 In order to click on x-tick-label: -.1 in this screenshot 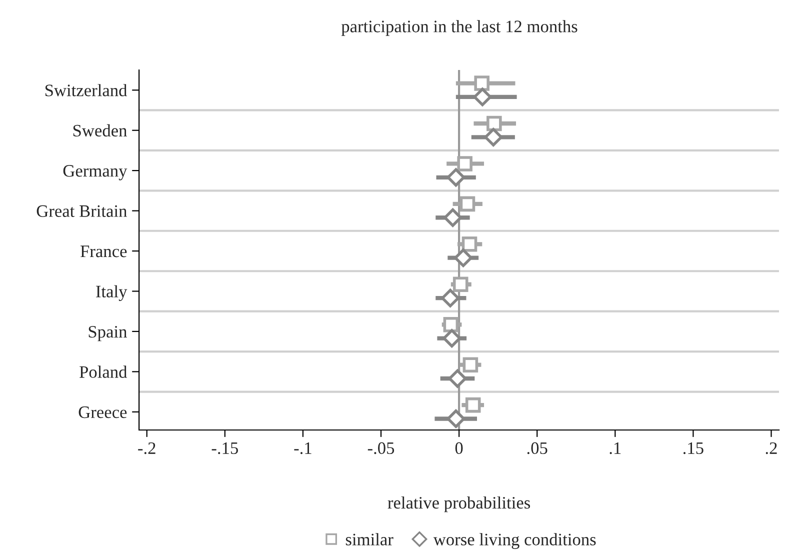, I will do `click(303, 448)`.